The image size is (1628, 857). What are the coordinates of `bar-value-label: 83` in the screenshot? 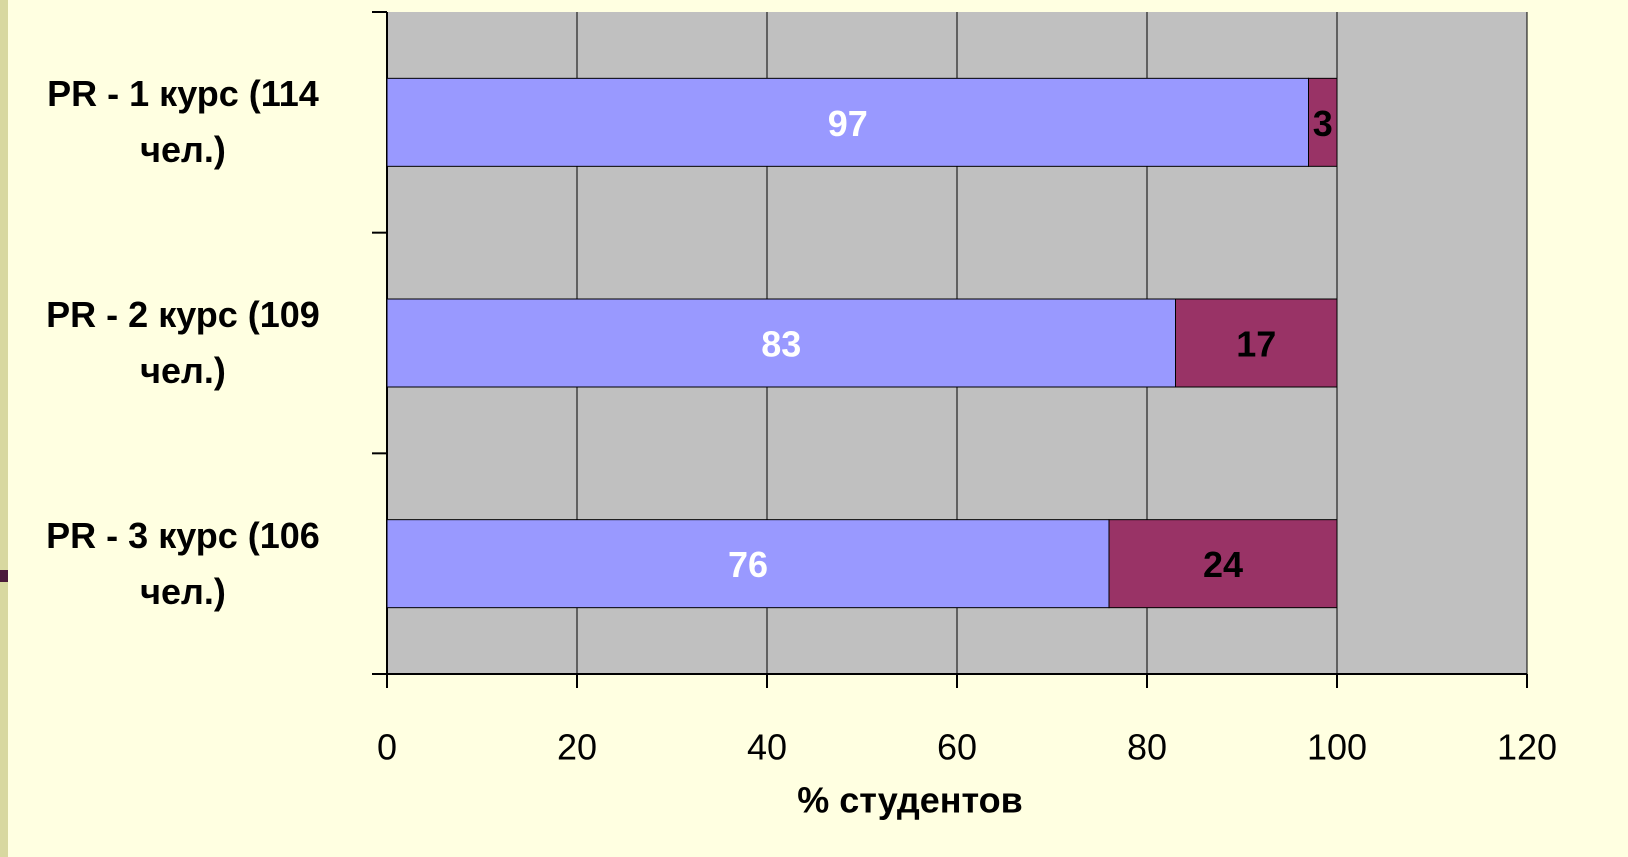 It's located at (781, 344).